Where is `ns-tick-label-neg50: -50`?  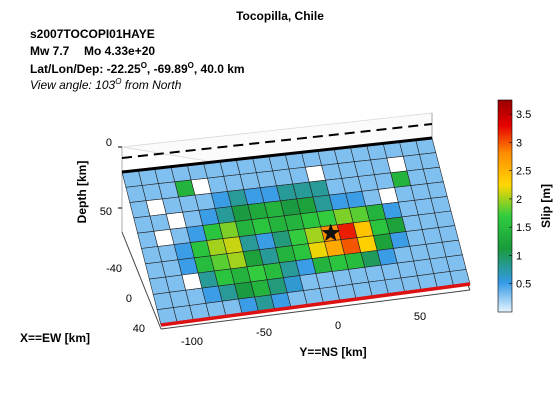
ns-tick-label-neg50: -50 is located at coordinates (264, 333).